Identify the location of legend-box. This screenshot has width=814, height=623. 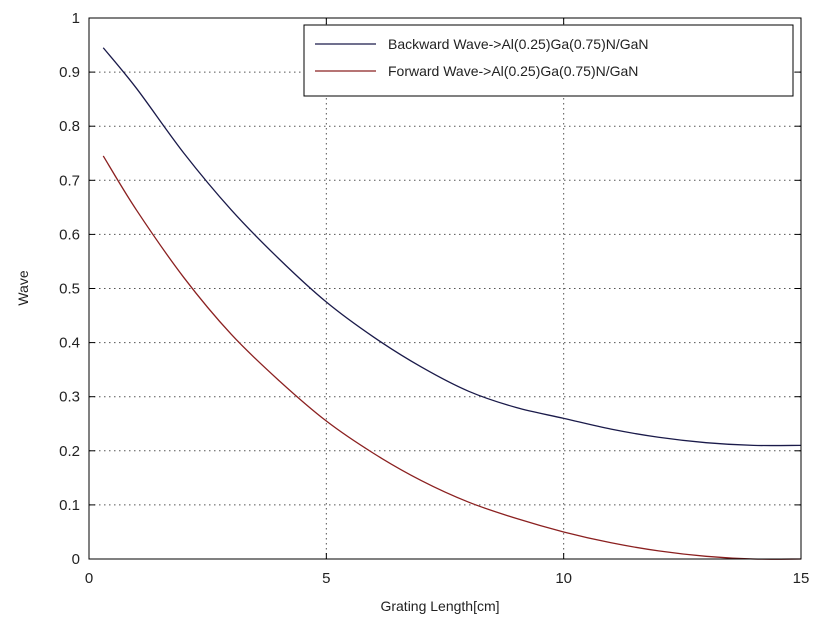
(548, 60).